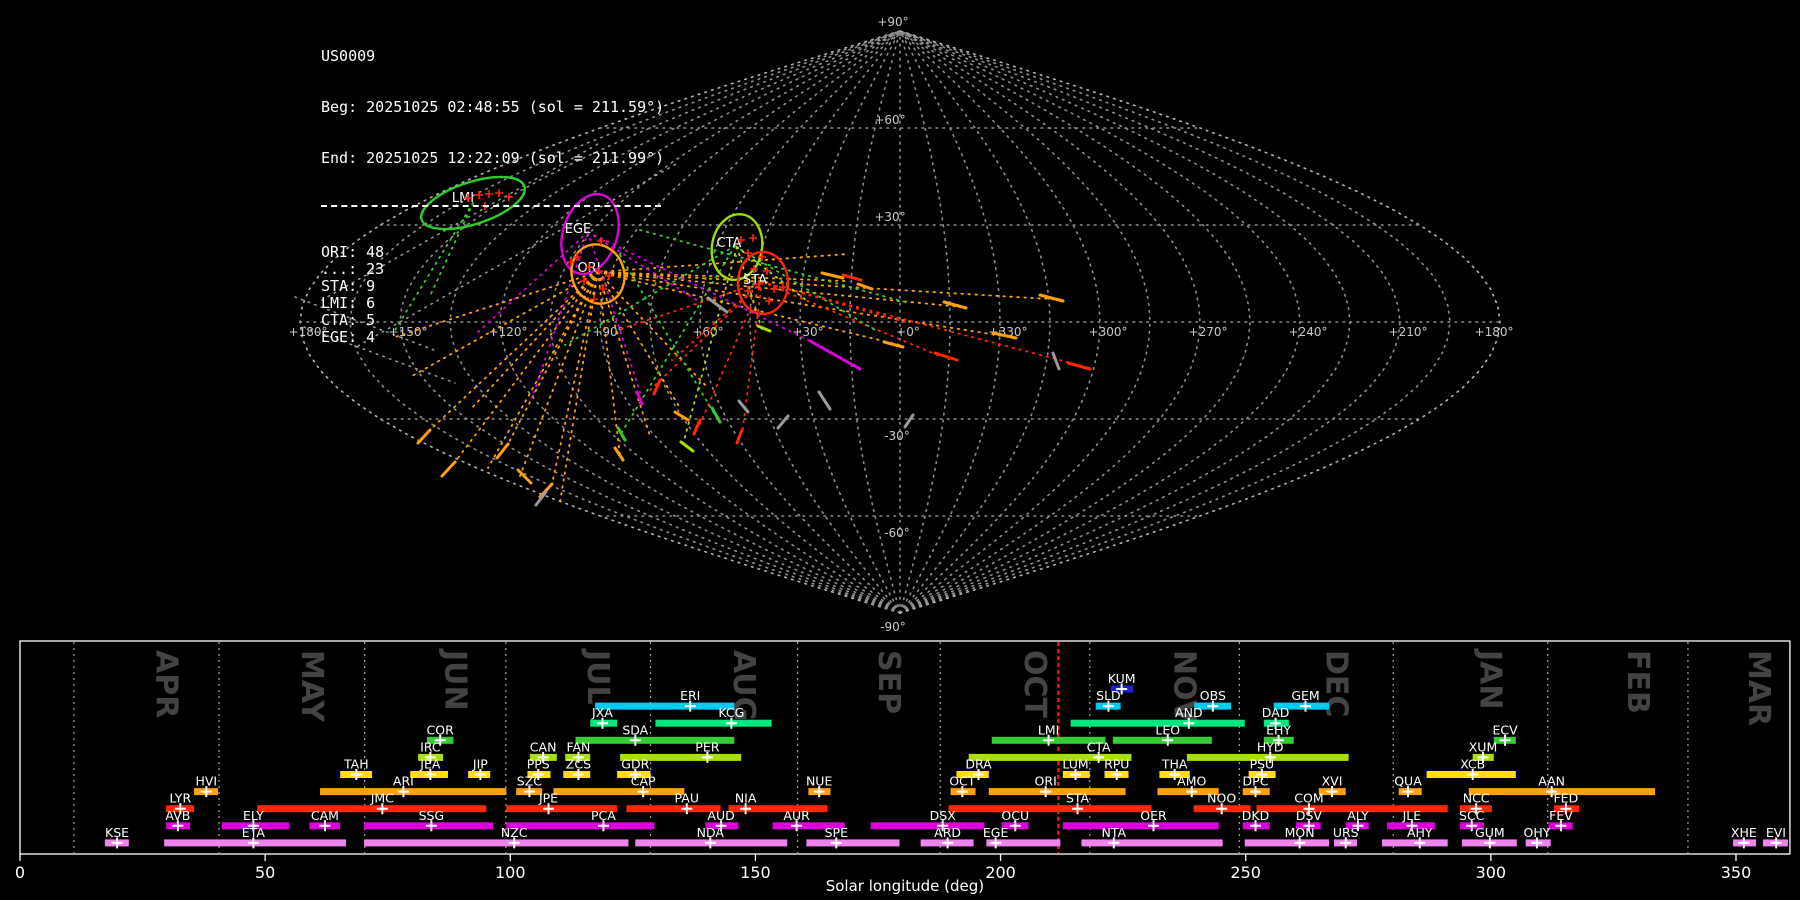  Describe the element at coordinates (348, 303) in the screenshot. I see `shower-count-line: LMI: 6` at that location.